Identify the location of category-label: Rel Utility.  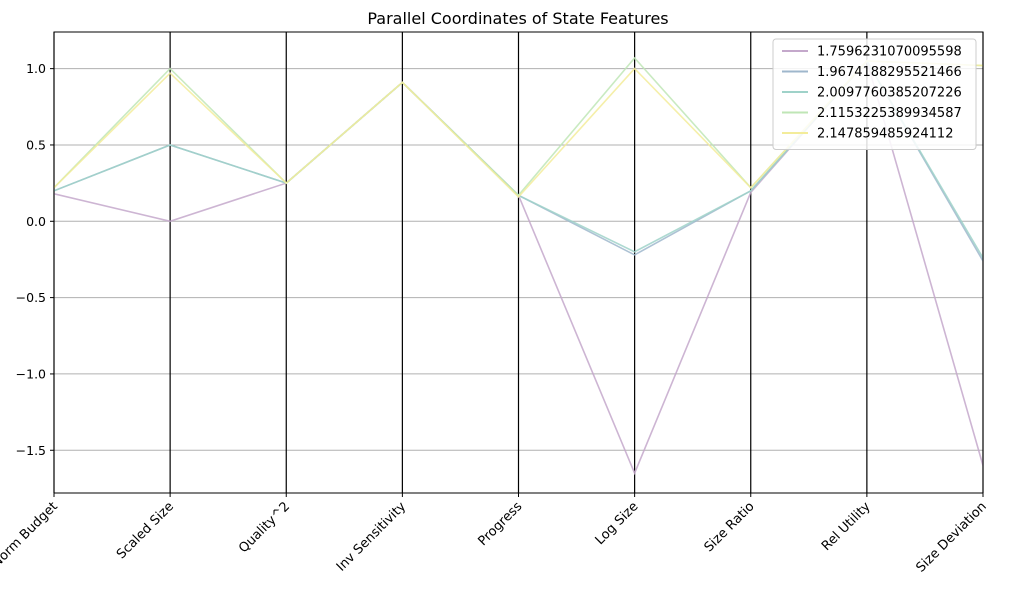
(846, 526).